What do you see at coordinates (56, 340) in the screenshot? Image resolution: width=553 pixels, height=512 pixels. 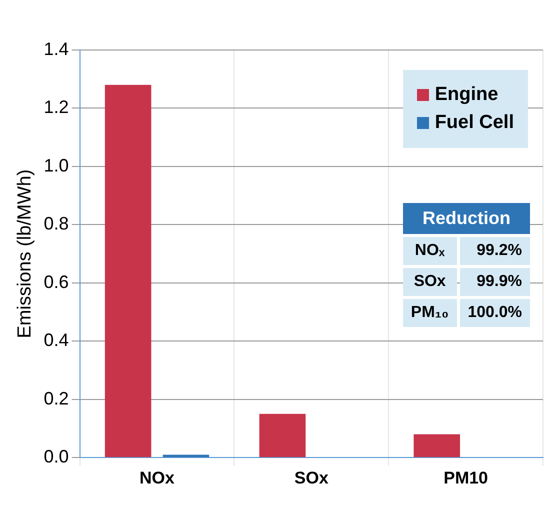 I see `y-tick-label: 0.4` at bounding box center [56, 340].